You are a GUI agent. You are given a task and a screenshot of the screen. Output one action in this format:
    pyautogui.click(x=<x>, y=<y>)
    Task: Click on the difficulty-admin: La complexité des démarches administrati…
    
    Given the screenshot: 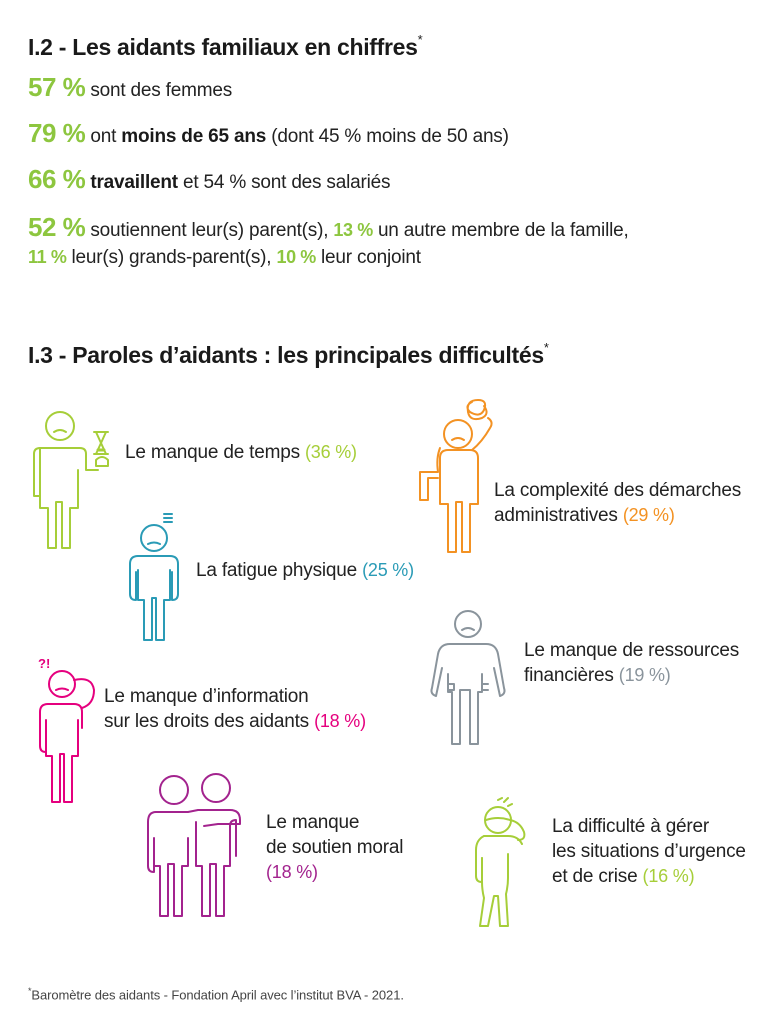 What is the action you would take?
    pyautogui.click(x=618, y=503)
    